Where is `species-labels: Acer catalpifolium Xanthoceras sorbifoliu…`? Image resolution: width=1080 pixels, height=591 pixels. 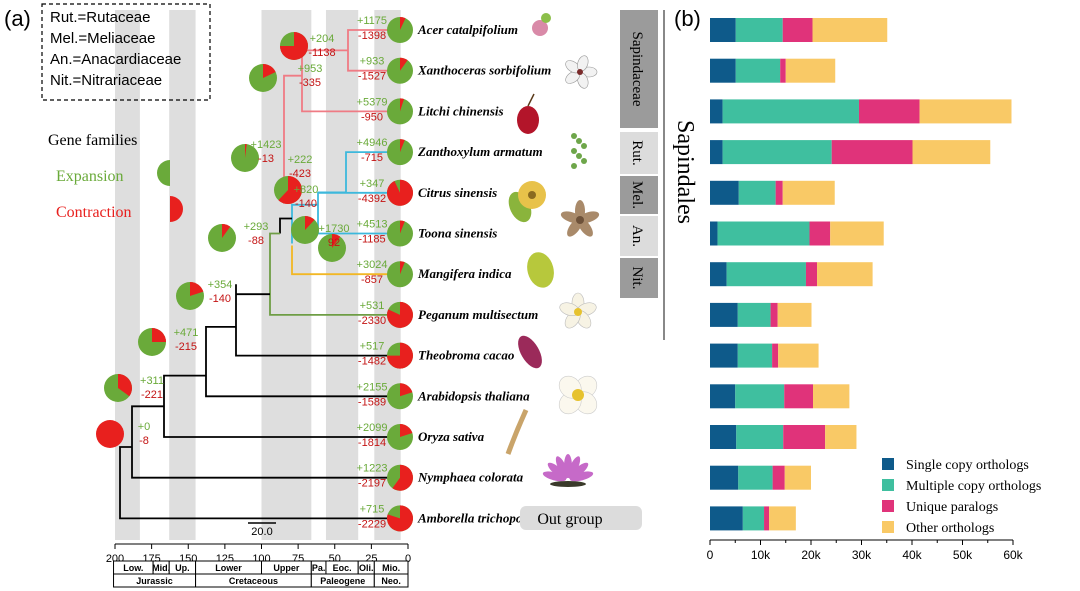 species-labels: Acer catalpifolium Xanthoceras sorbifoliu… is located at coordinates (484, 273).